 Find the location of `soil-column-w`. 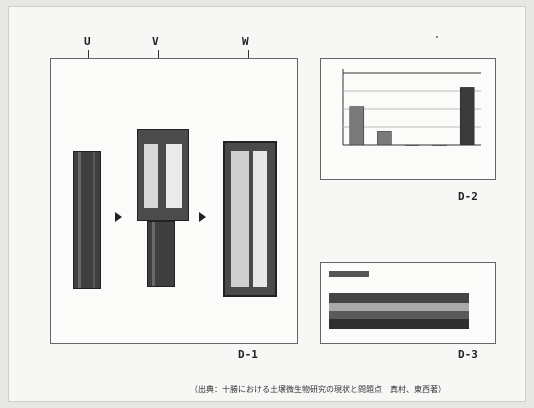

soil-column-w is located at coordinates (250, 219).